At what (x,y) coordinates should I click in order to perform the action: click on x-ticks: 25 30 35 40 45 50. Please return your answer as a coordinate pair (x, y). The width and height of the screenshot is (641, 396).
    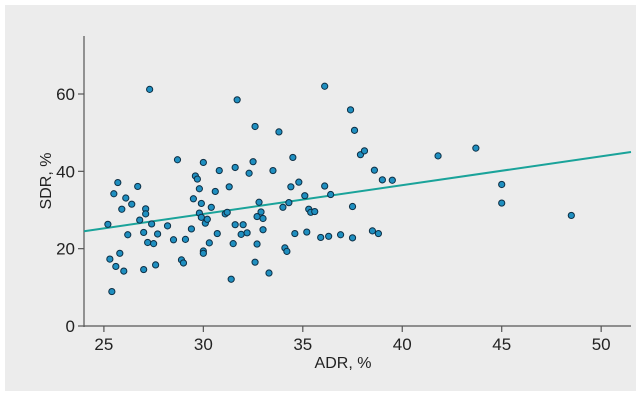
    Looking at the image, I should click on (352, 340).